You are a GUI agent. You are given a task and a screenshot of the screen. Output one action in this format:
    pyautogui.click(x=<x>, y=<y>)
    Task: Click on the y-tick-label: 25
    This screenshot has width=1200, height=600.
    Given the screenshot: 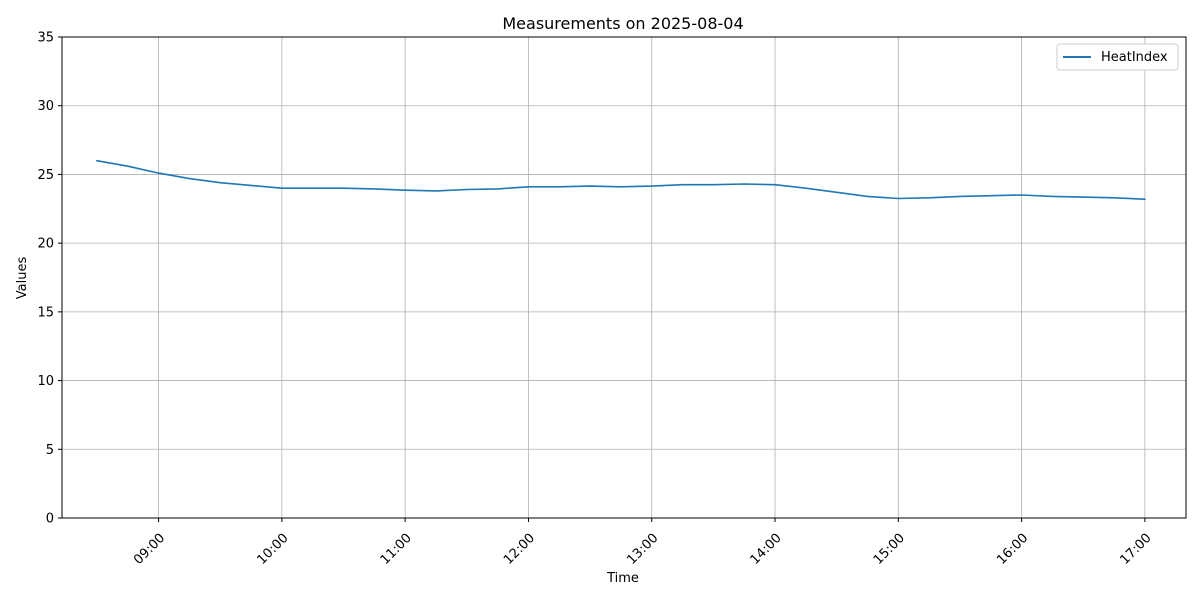 What is the action you would take?
    pyautogui.click(x=45, y=175)
    